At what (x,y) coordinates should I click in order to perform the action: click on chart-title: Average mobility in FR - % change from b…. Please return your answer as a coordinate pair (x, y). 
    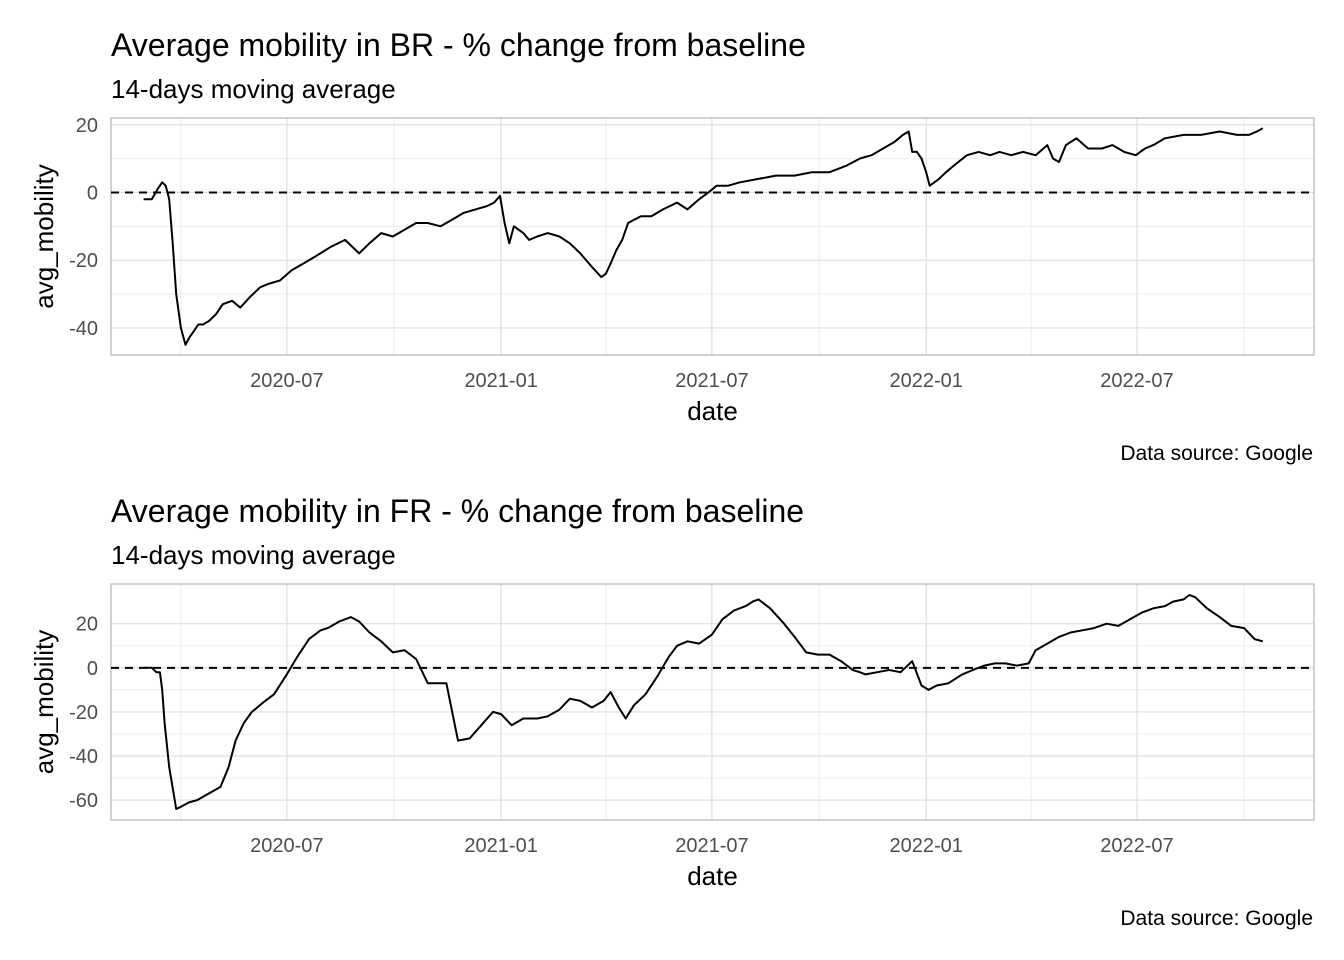
    Looking at the image, I should click on (457, 511).